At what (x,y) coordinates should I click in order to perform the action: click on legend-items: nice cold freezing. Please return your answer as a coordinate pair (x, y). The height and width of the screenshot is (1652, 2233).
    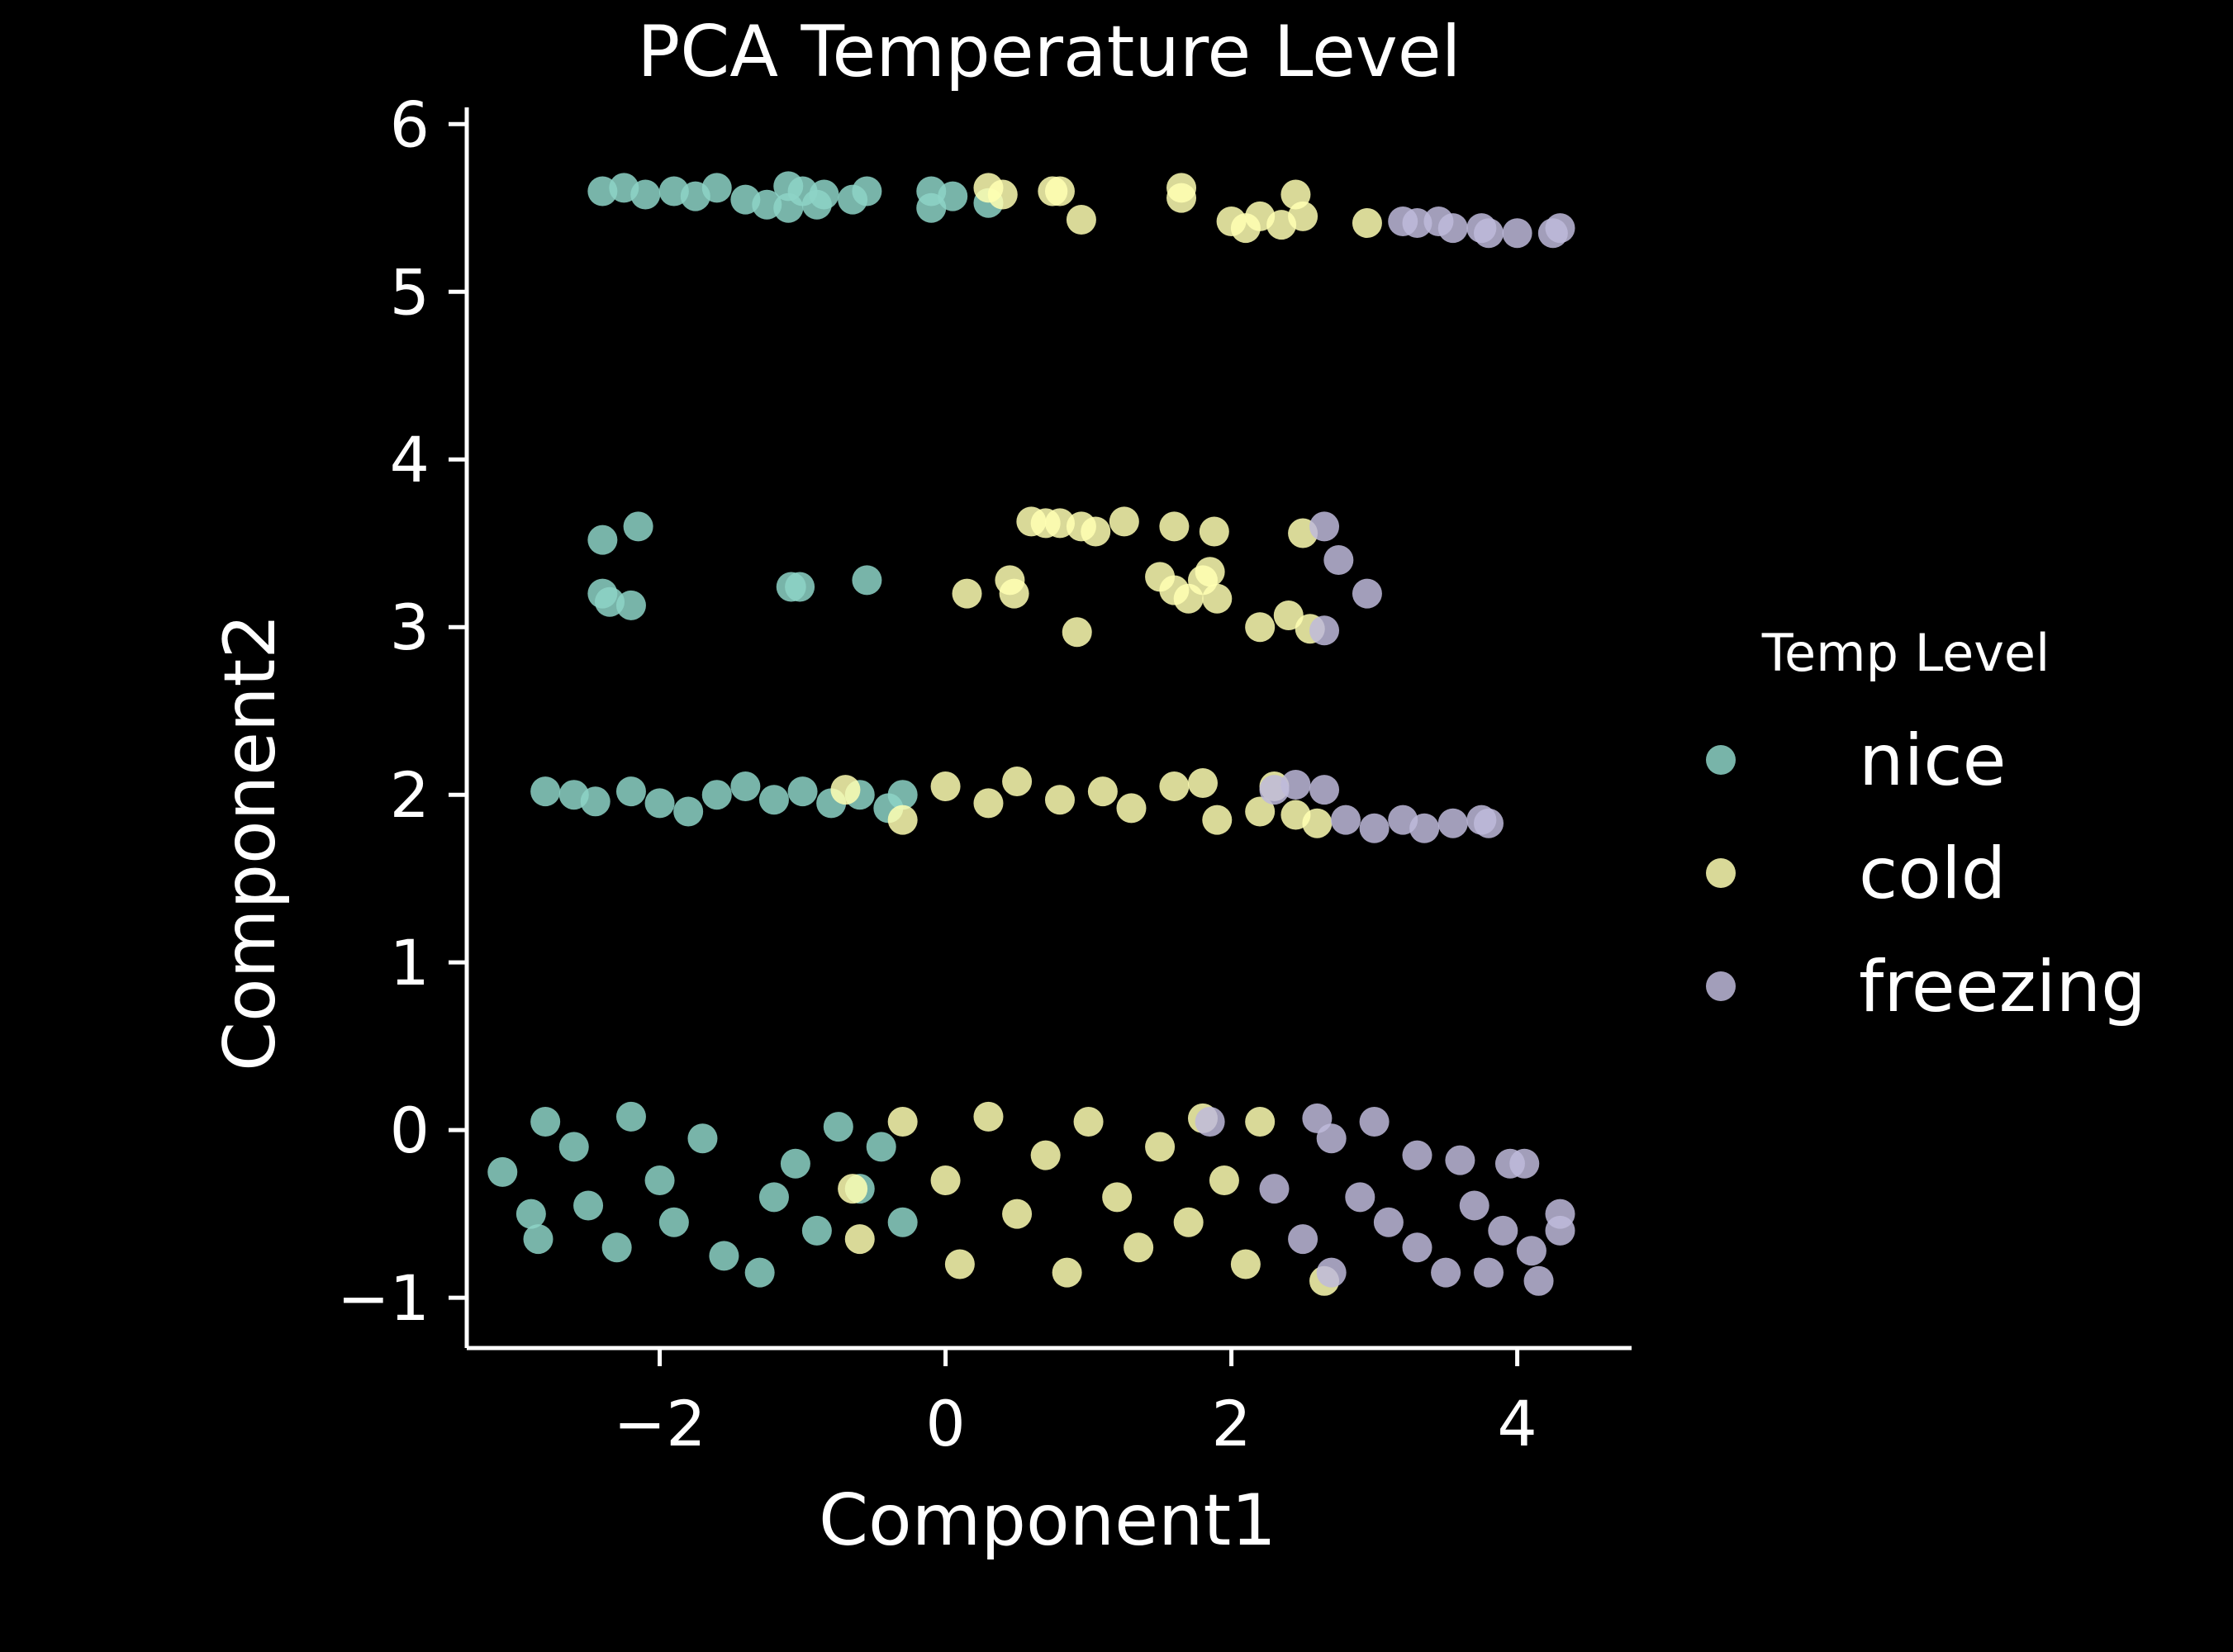
    Looking at the image, I should click on (1926, 873).